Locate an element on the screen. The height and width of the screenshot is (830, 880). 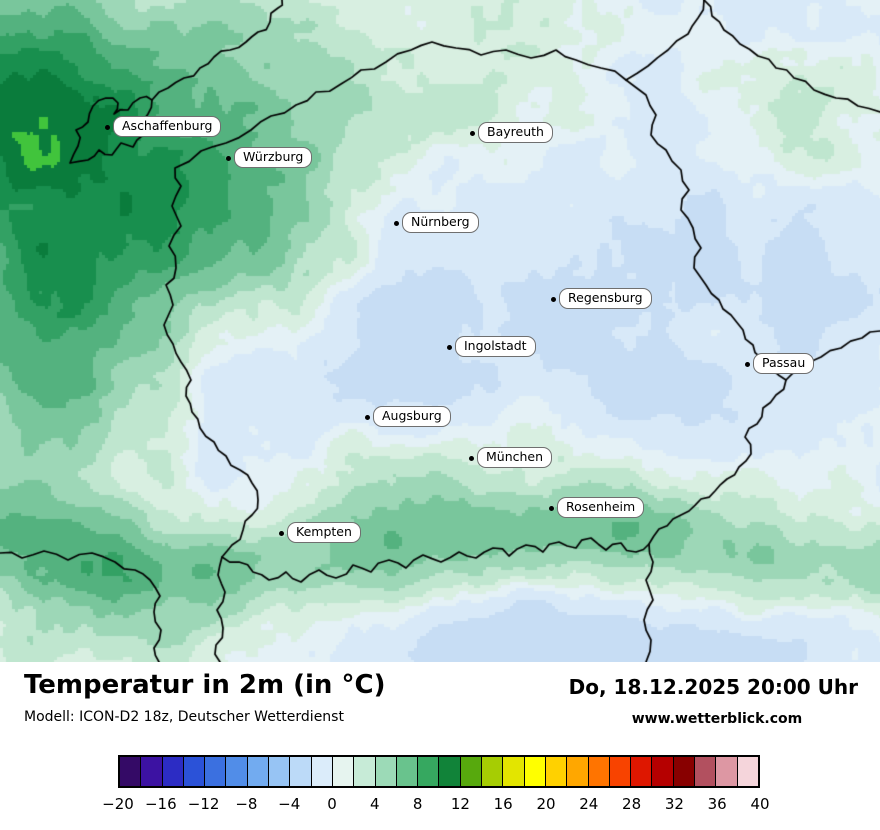
city-label: Würzburg is located at coordinates (273, 158).